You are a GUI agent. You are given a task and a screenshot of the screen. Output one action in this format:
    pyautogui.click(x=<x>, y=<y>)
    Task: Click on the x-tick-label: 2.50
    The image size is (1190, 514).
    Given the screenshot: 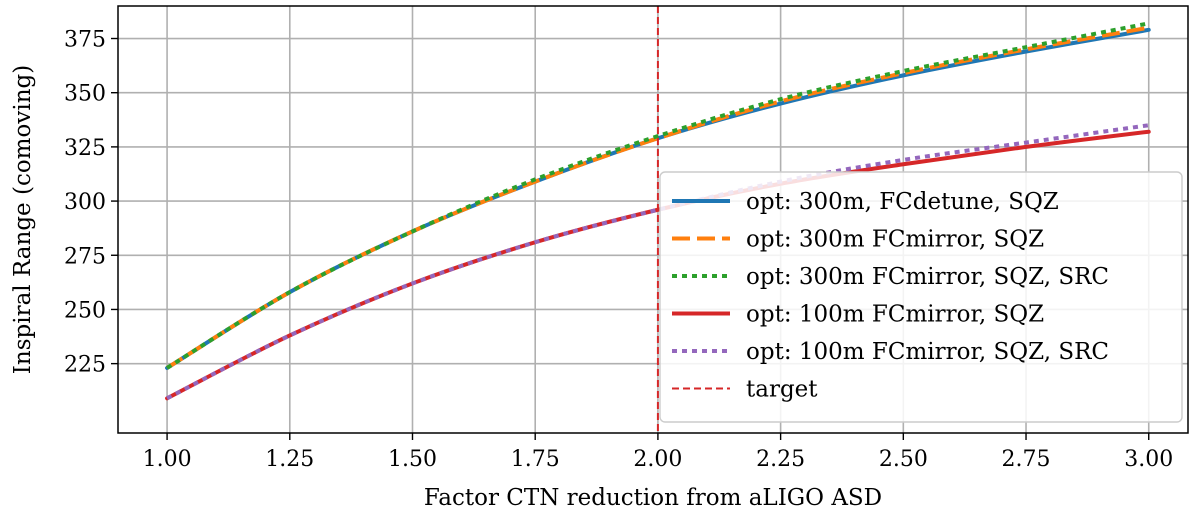 What is the action you would take?
    pyautogui.click(x=903, y=459)
    